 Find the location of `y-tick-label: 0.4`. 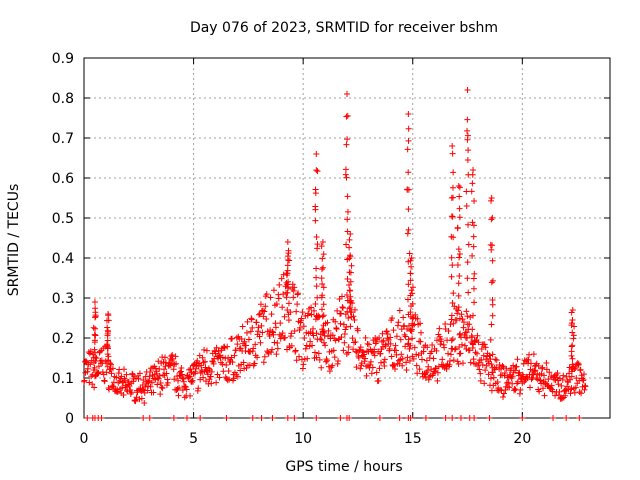

y-tick-label: 0.4 is located at coordinates (63, 259).